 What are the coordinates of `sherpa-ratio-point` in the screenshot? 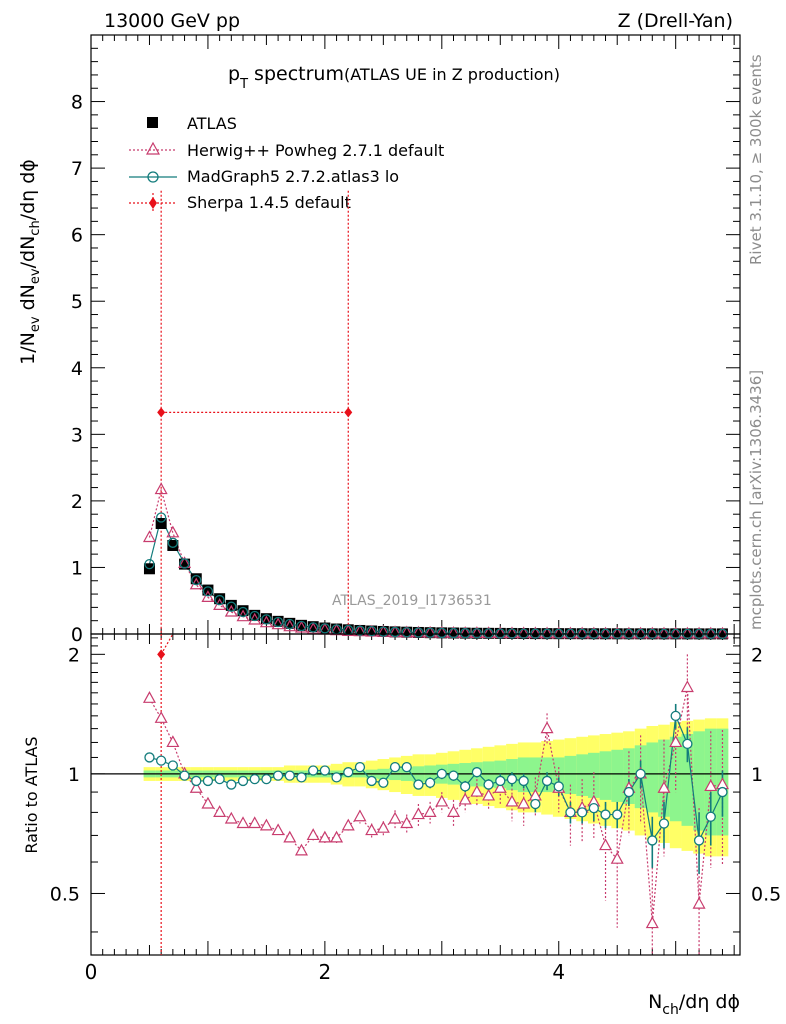 It's located at (161, 654).